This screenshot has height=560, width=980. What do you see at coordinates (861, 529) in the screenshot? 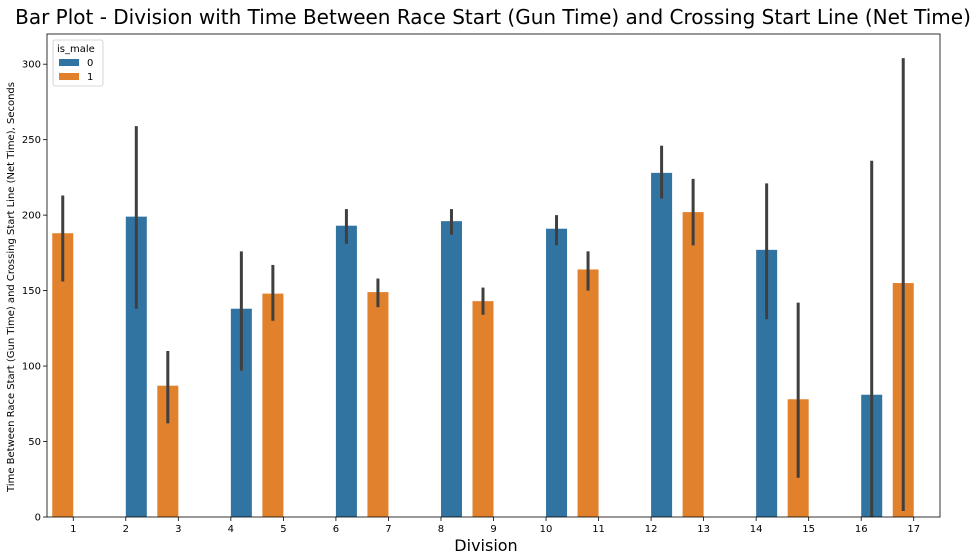
I see `x-tick-label: 16` at bounding box center [861, 529].